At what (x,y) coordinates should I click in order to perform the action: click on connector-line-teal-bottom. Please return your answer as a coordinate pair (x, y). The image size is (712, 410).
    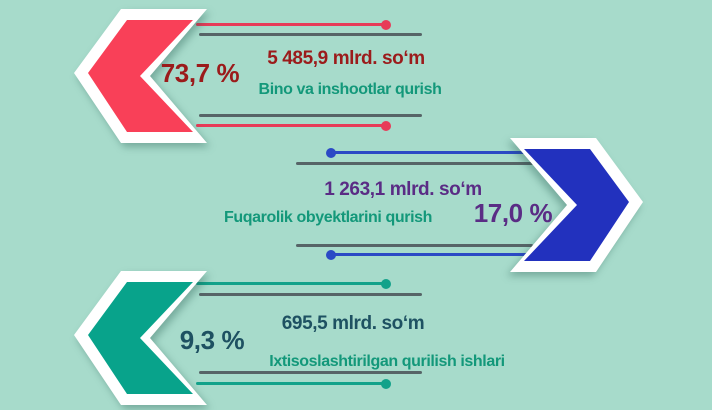
    Looking at the image, I should click on (291, 383).